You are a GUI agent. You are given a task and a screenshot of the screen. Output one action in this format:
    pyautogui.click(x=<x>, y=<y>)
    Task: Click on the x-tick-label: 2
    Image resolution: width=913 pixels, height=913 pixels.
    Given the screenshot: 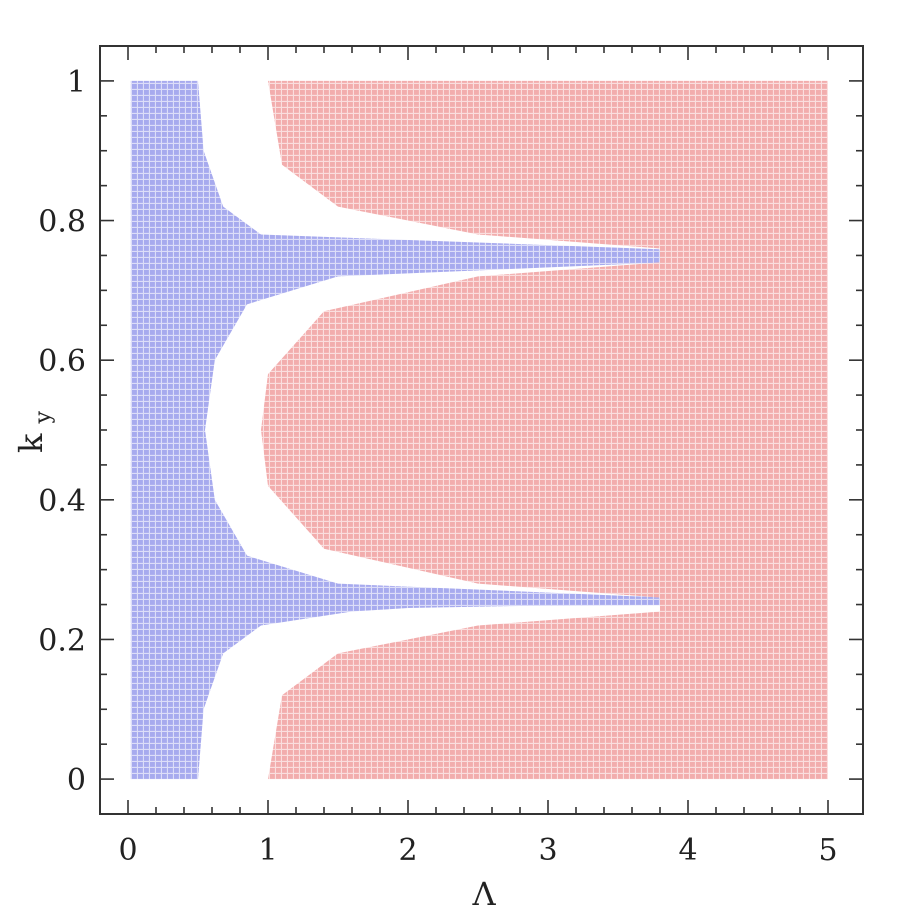 What is the action you would take?
    pyautogui.click(x=407, y=850)
    